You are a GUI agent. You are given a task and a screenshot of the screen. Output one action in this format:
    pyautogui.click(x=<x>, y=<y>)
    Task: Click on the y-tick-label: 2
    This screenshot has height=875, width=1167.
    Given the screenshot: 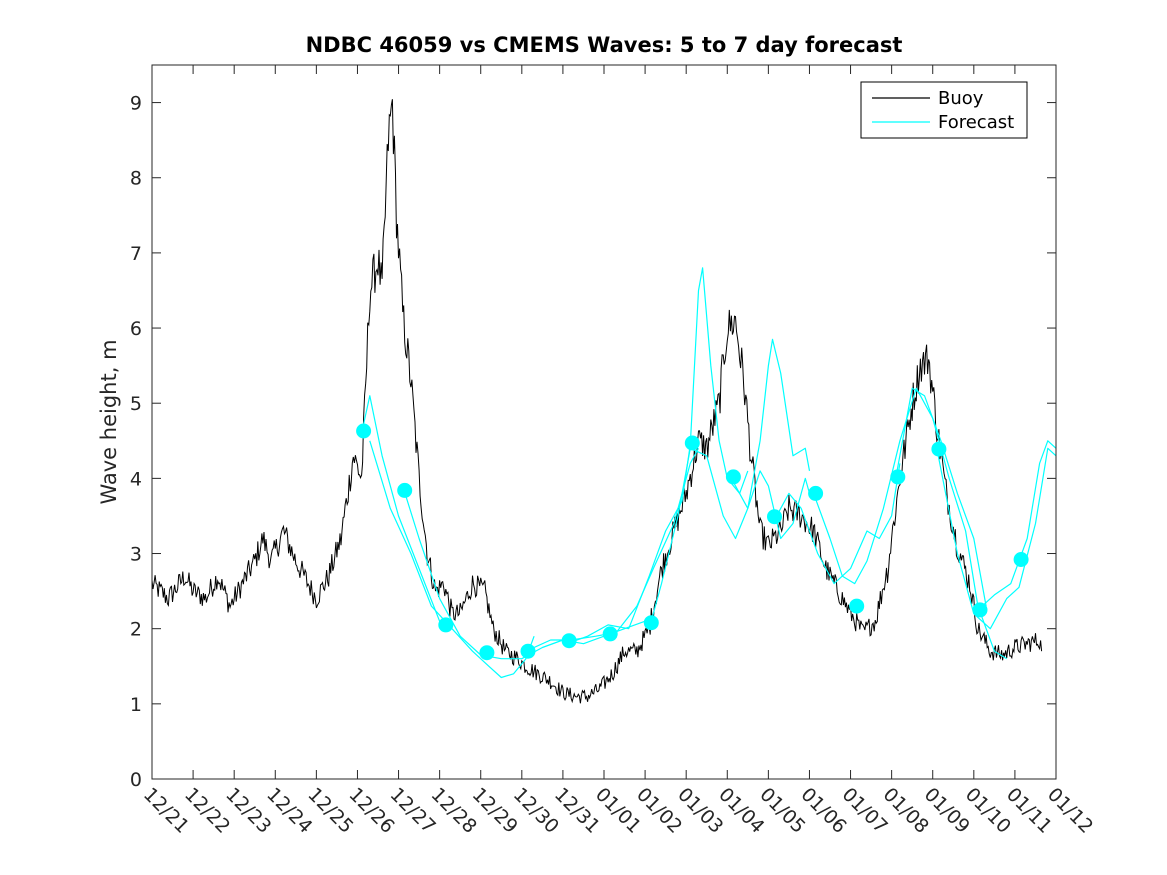 What is the action you would take?
    pyautogui.click(x=136, y=630)
    